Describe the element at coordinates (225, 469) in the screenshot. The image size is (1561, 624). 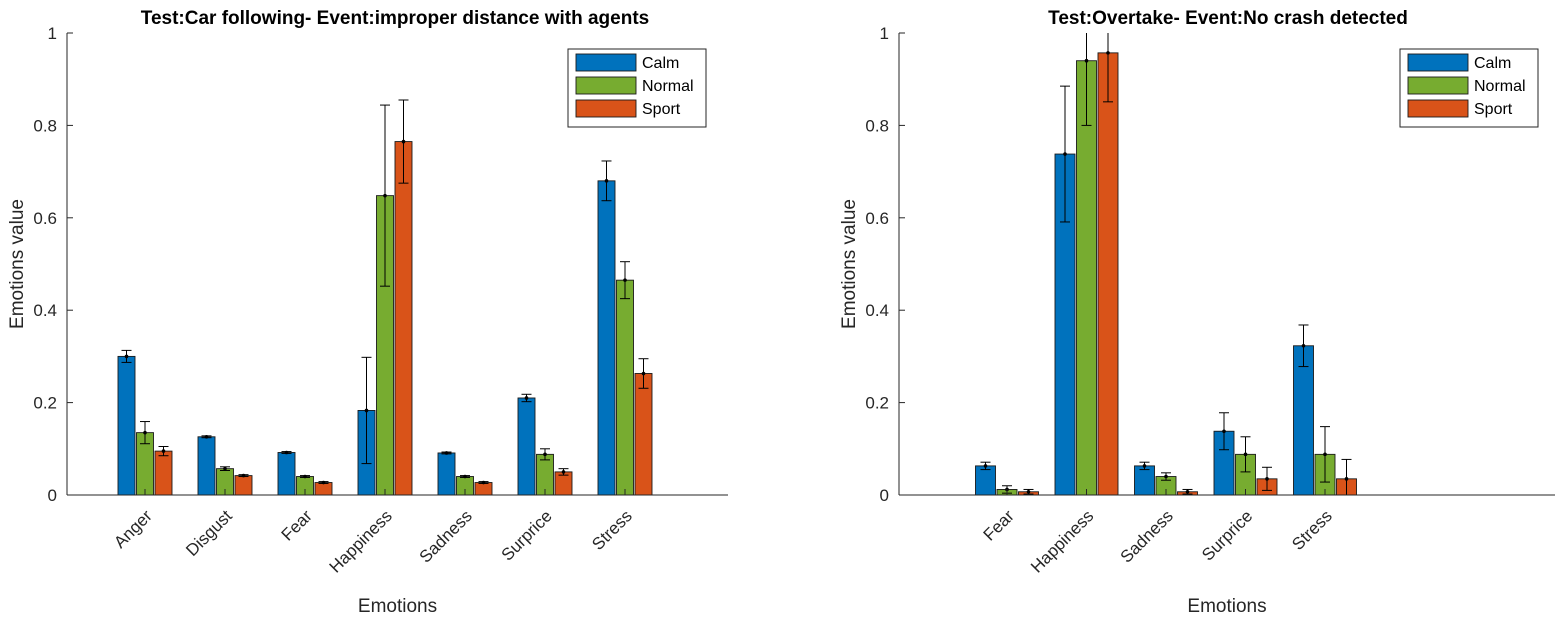
I see `error-bar-normal-disgust` at that location.